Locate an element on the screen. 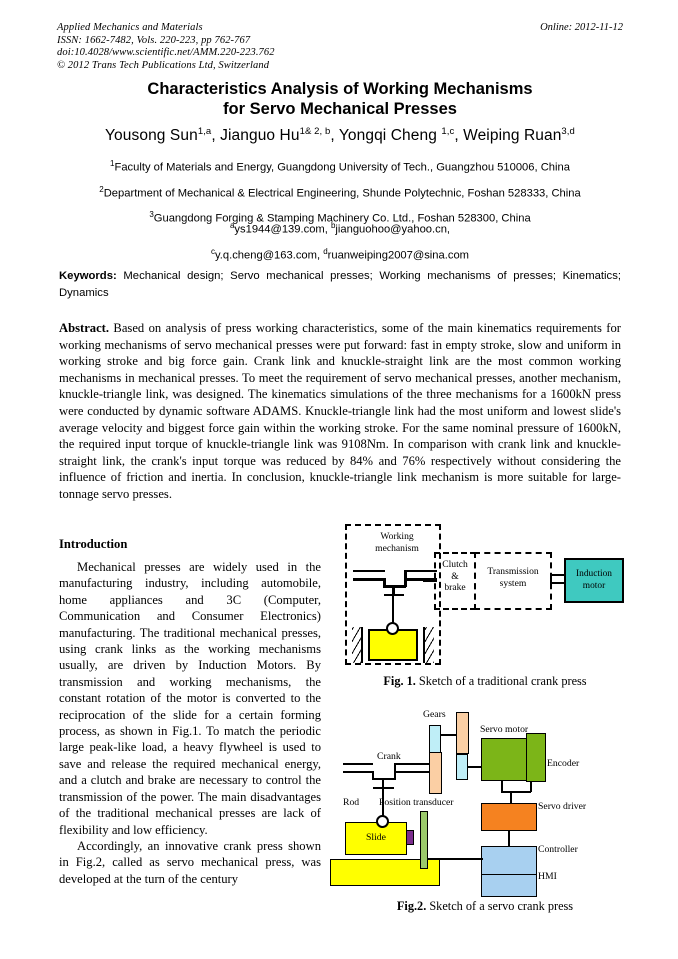 Image resolution: width=678 pixels, height=959 pixels. figure2-connecting-rod is located at coordinates (383, 804).